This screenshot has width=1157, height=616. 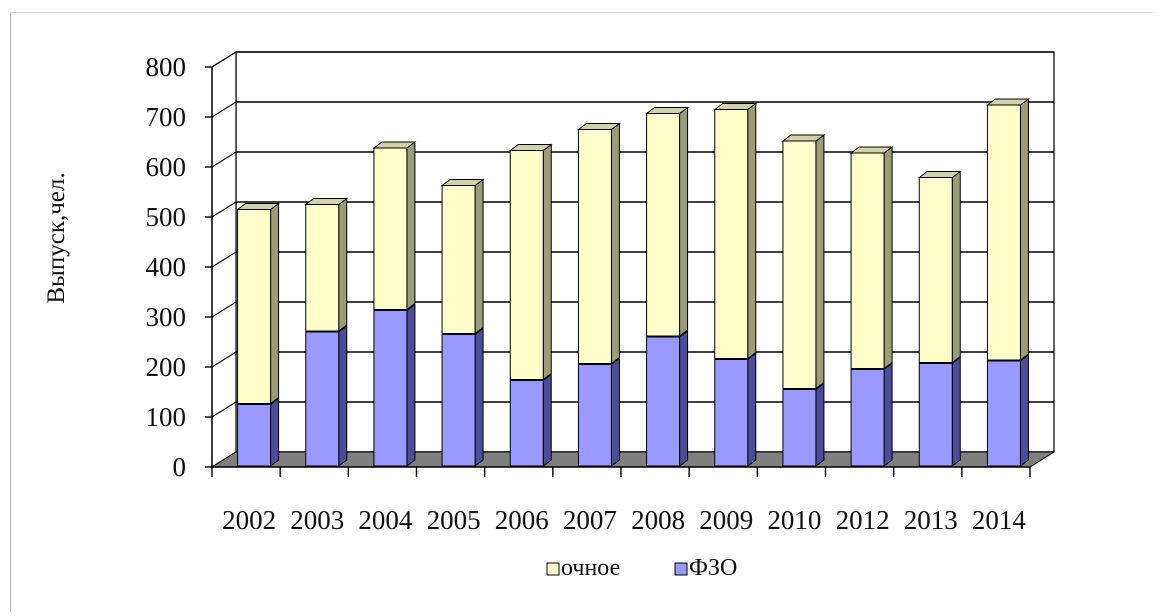 What do you see at coordinates (726, 520) in the screenshot?
I see `x-category-label: 2009` at bounding box center [726, 520].